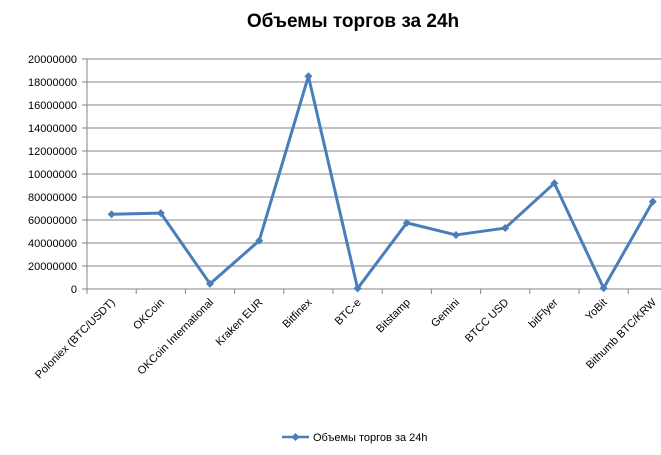 This screenshot has height=455, width=661. I want to click on x-tick-label: BTC-e, so click(348, 312).